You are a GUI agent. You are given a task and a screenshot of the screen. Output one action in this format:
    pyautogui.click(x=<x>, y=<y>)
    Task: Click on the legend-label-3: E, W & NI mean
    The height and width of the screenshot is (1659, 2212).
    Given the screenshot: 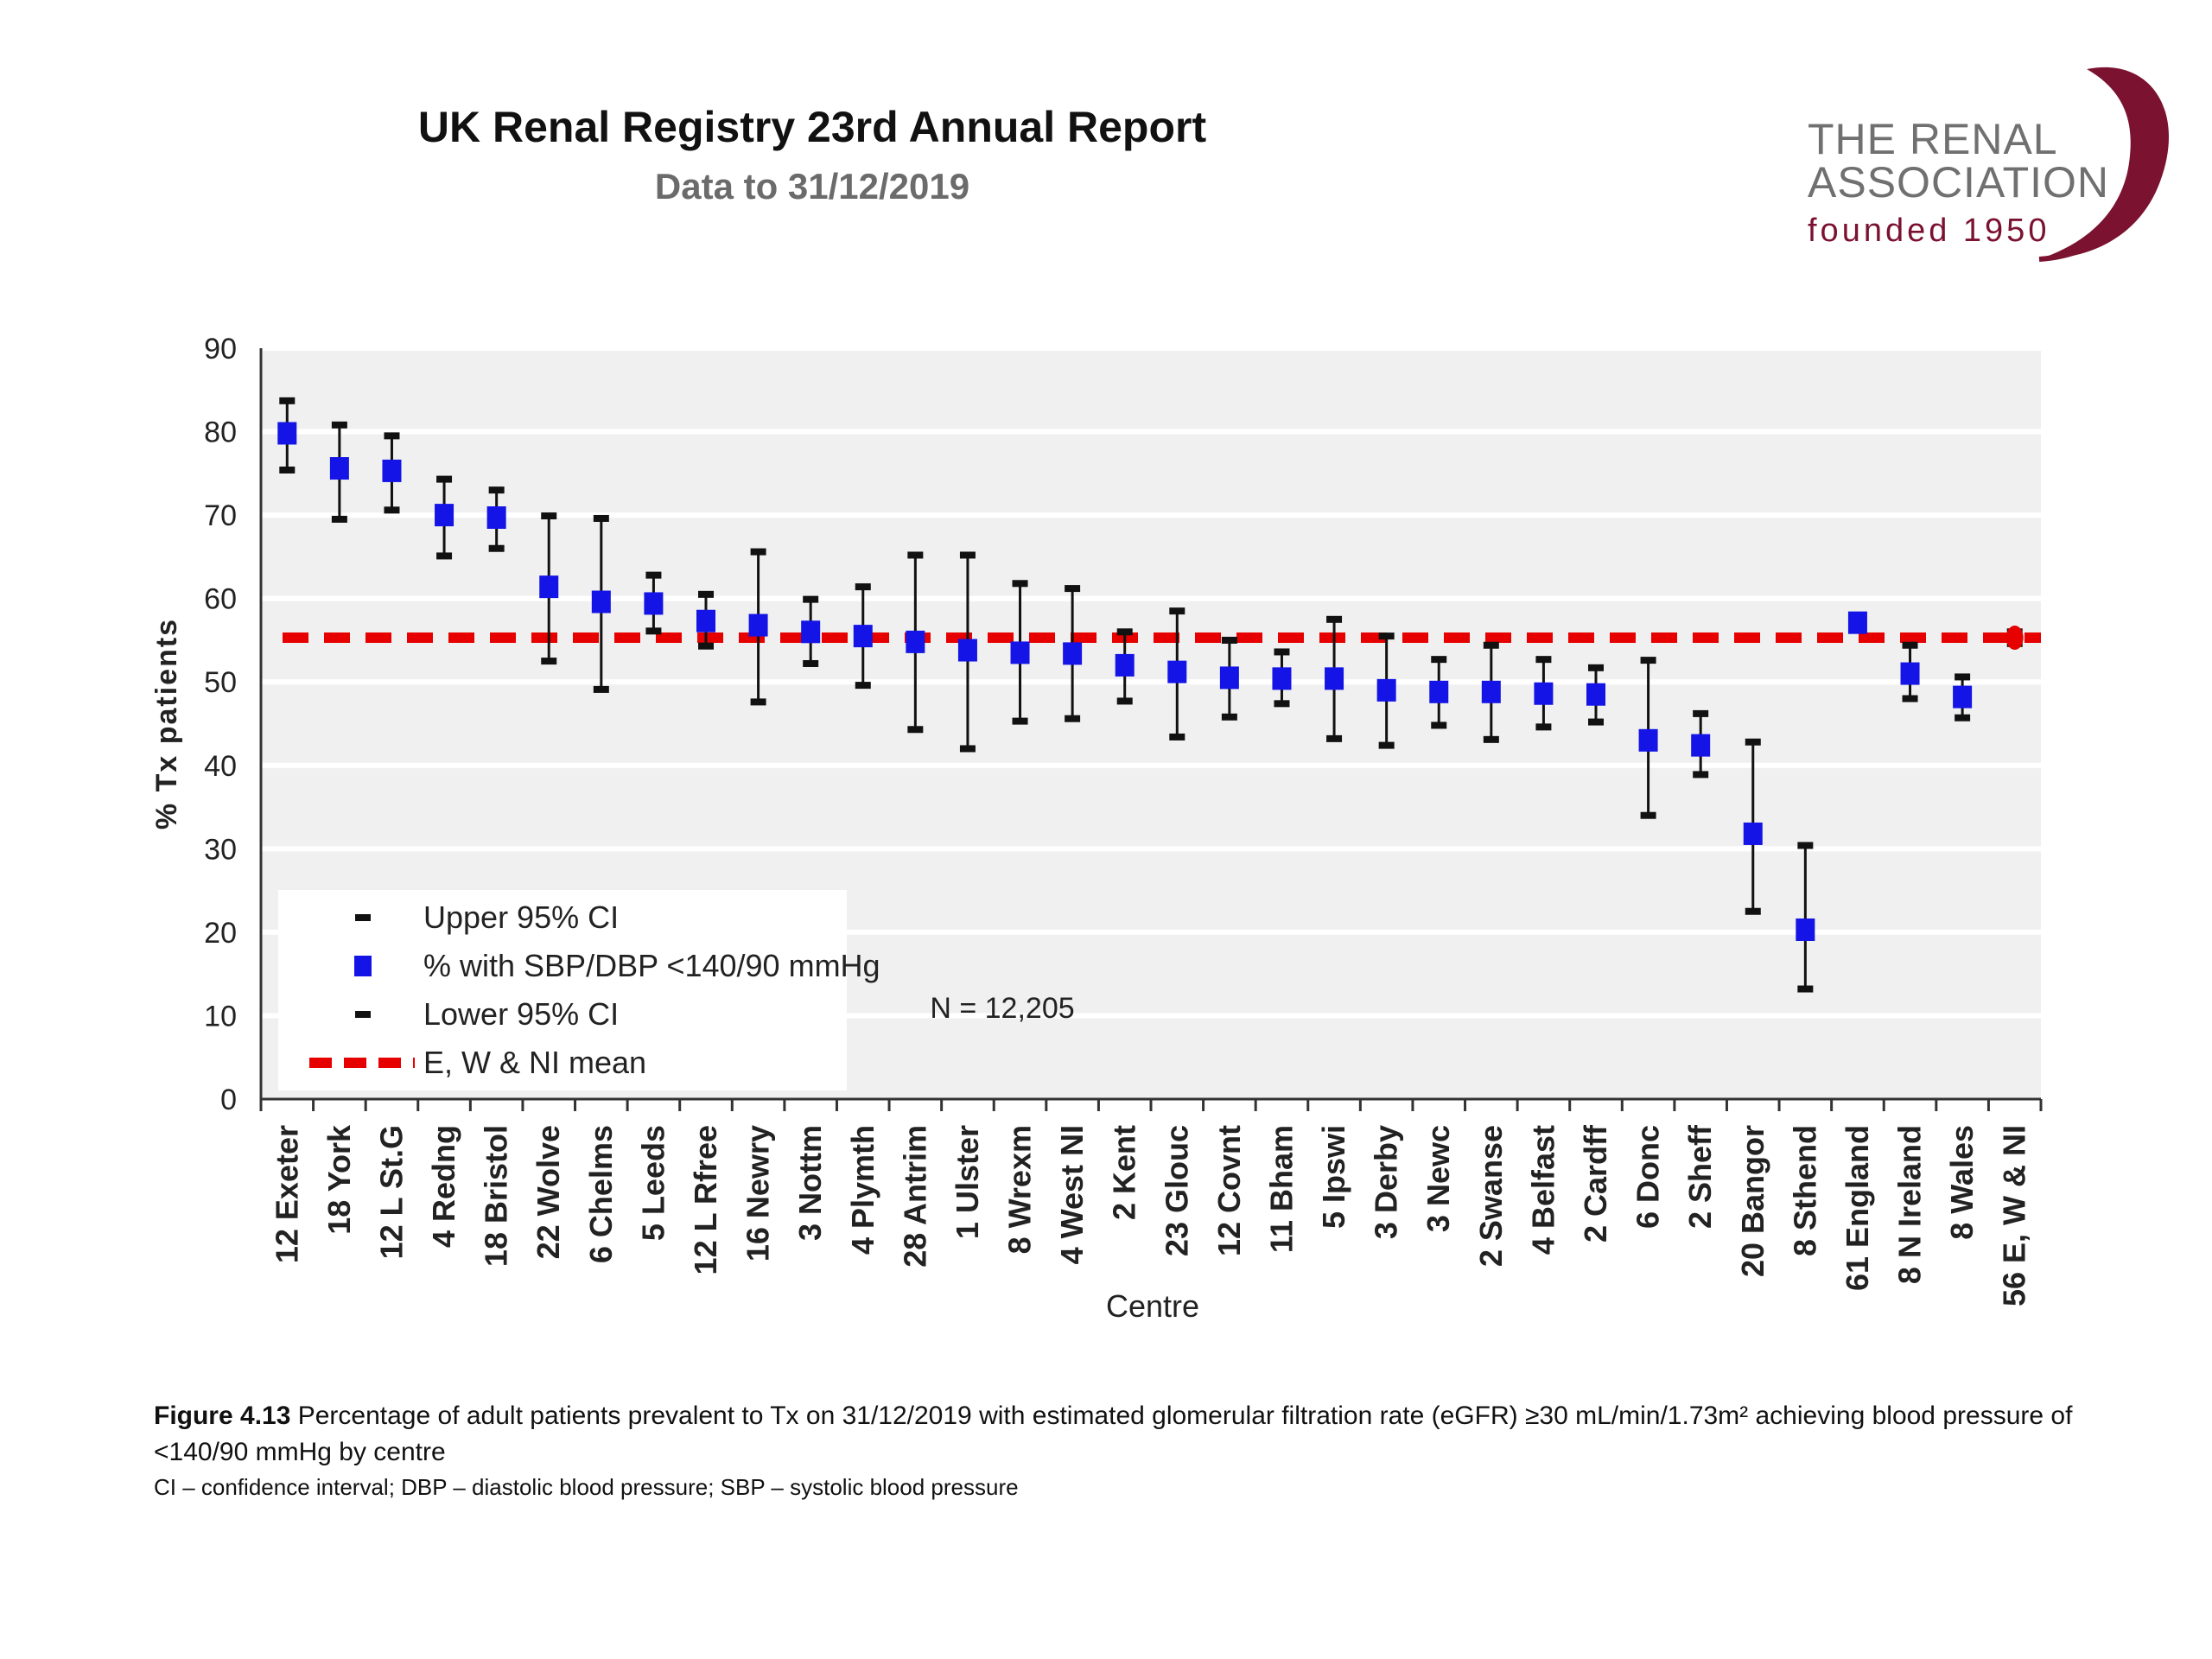 What is the action you would take?
    pyautogui.click(x=534, y=1062)
    